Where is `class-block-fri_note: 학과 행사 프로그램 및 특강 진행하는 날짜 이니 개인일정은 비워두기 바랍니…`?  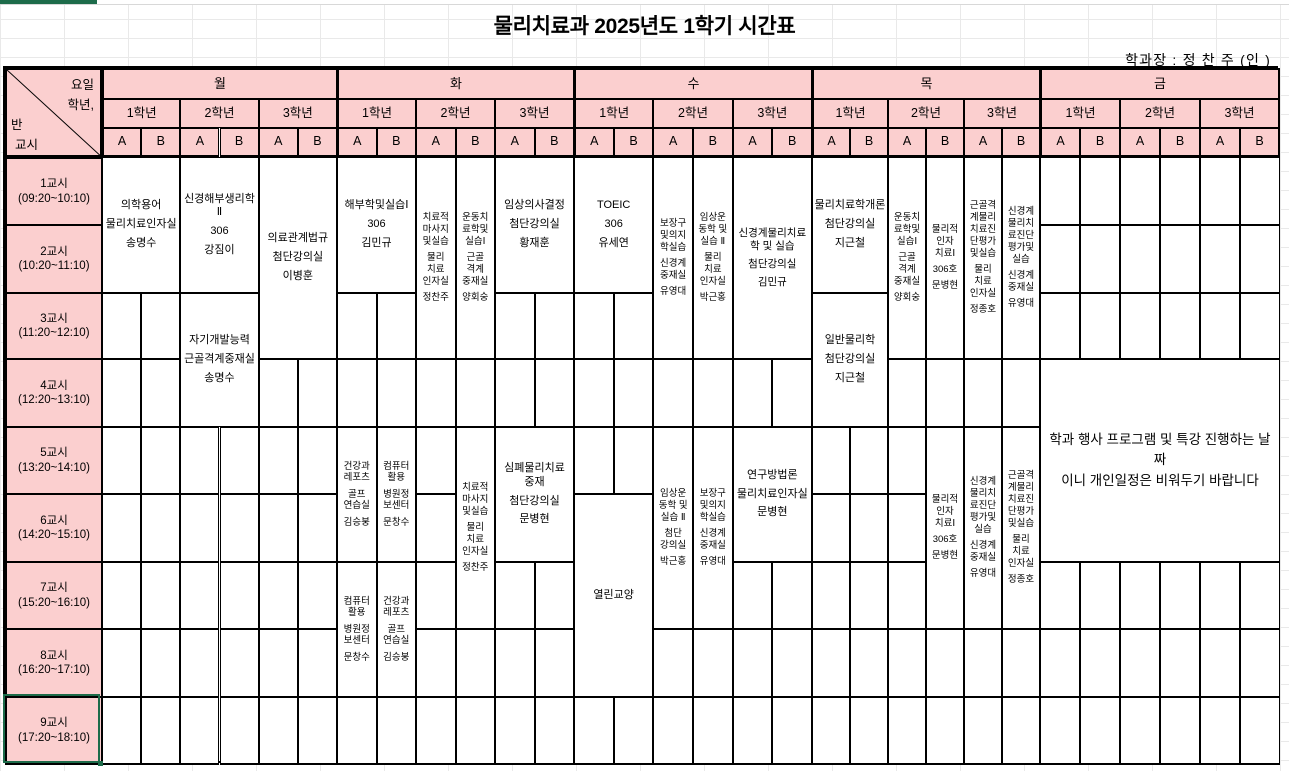 class-block-fri_note: 학과 행사 프로그램 및 특강 진행하는 날짜 이니 개인일정은 비워두기 바랍니… is located at coordinates (1160, 460).